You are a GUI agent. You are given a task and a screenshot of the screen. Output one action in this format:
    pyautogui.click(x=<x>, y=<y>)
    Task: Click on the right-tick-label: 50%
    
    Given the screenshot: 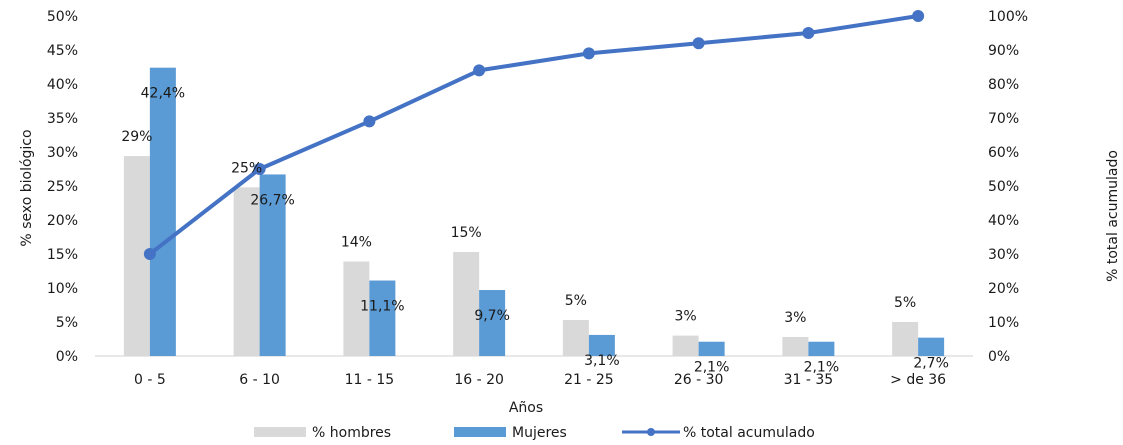 What is the action you would take?
    pyautogui.click(x=1003, y=187)
    